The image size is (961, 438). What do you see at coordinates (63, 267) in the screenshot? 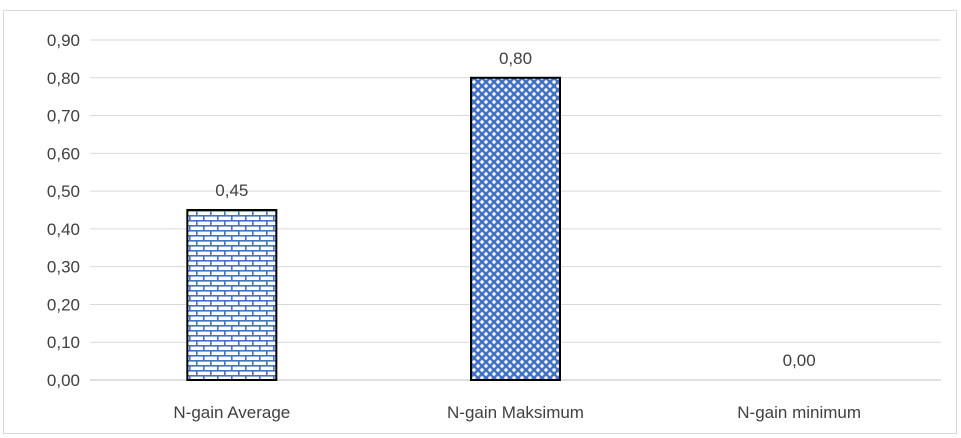
I see `y-tick-label: 0,30` at bounding box center [63, 267].